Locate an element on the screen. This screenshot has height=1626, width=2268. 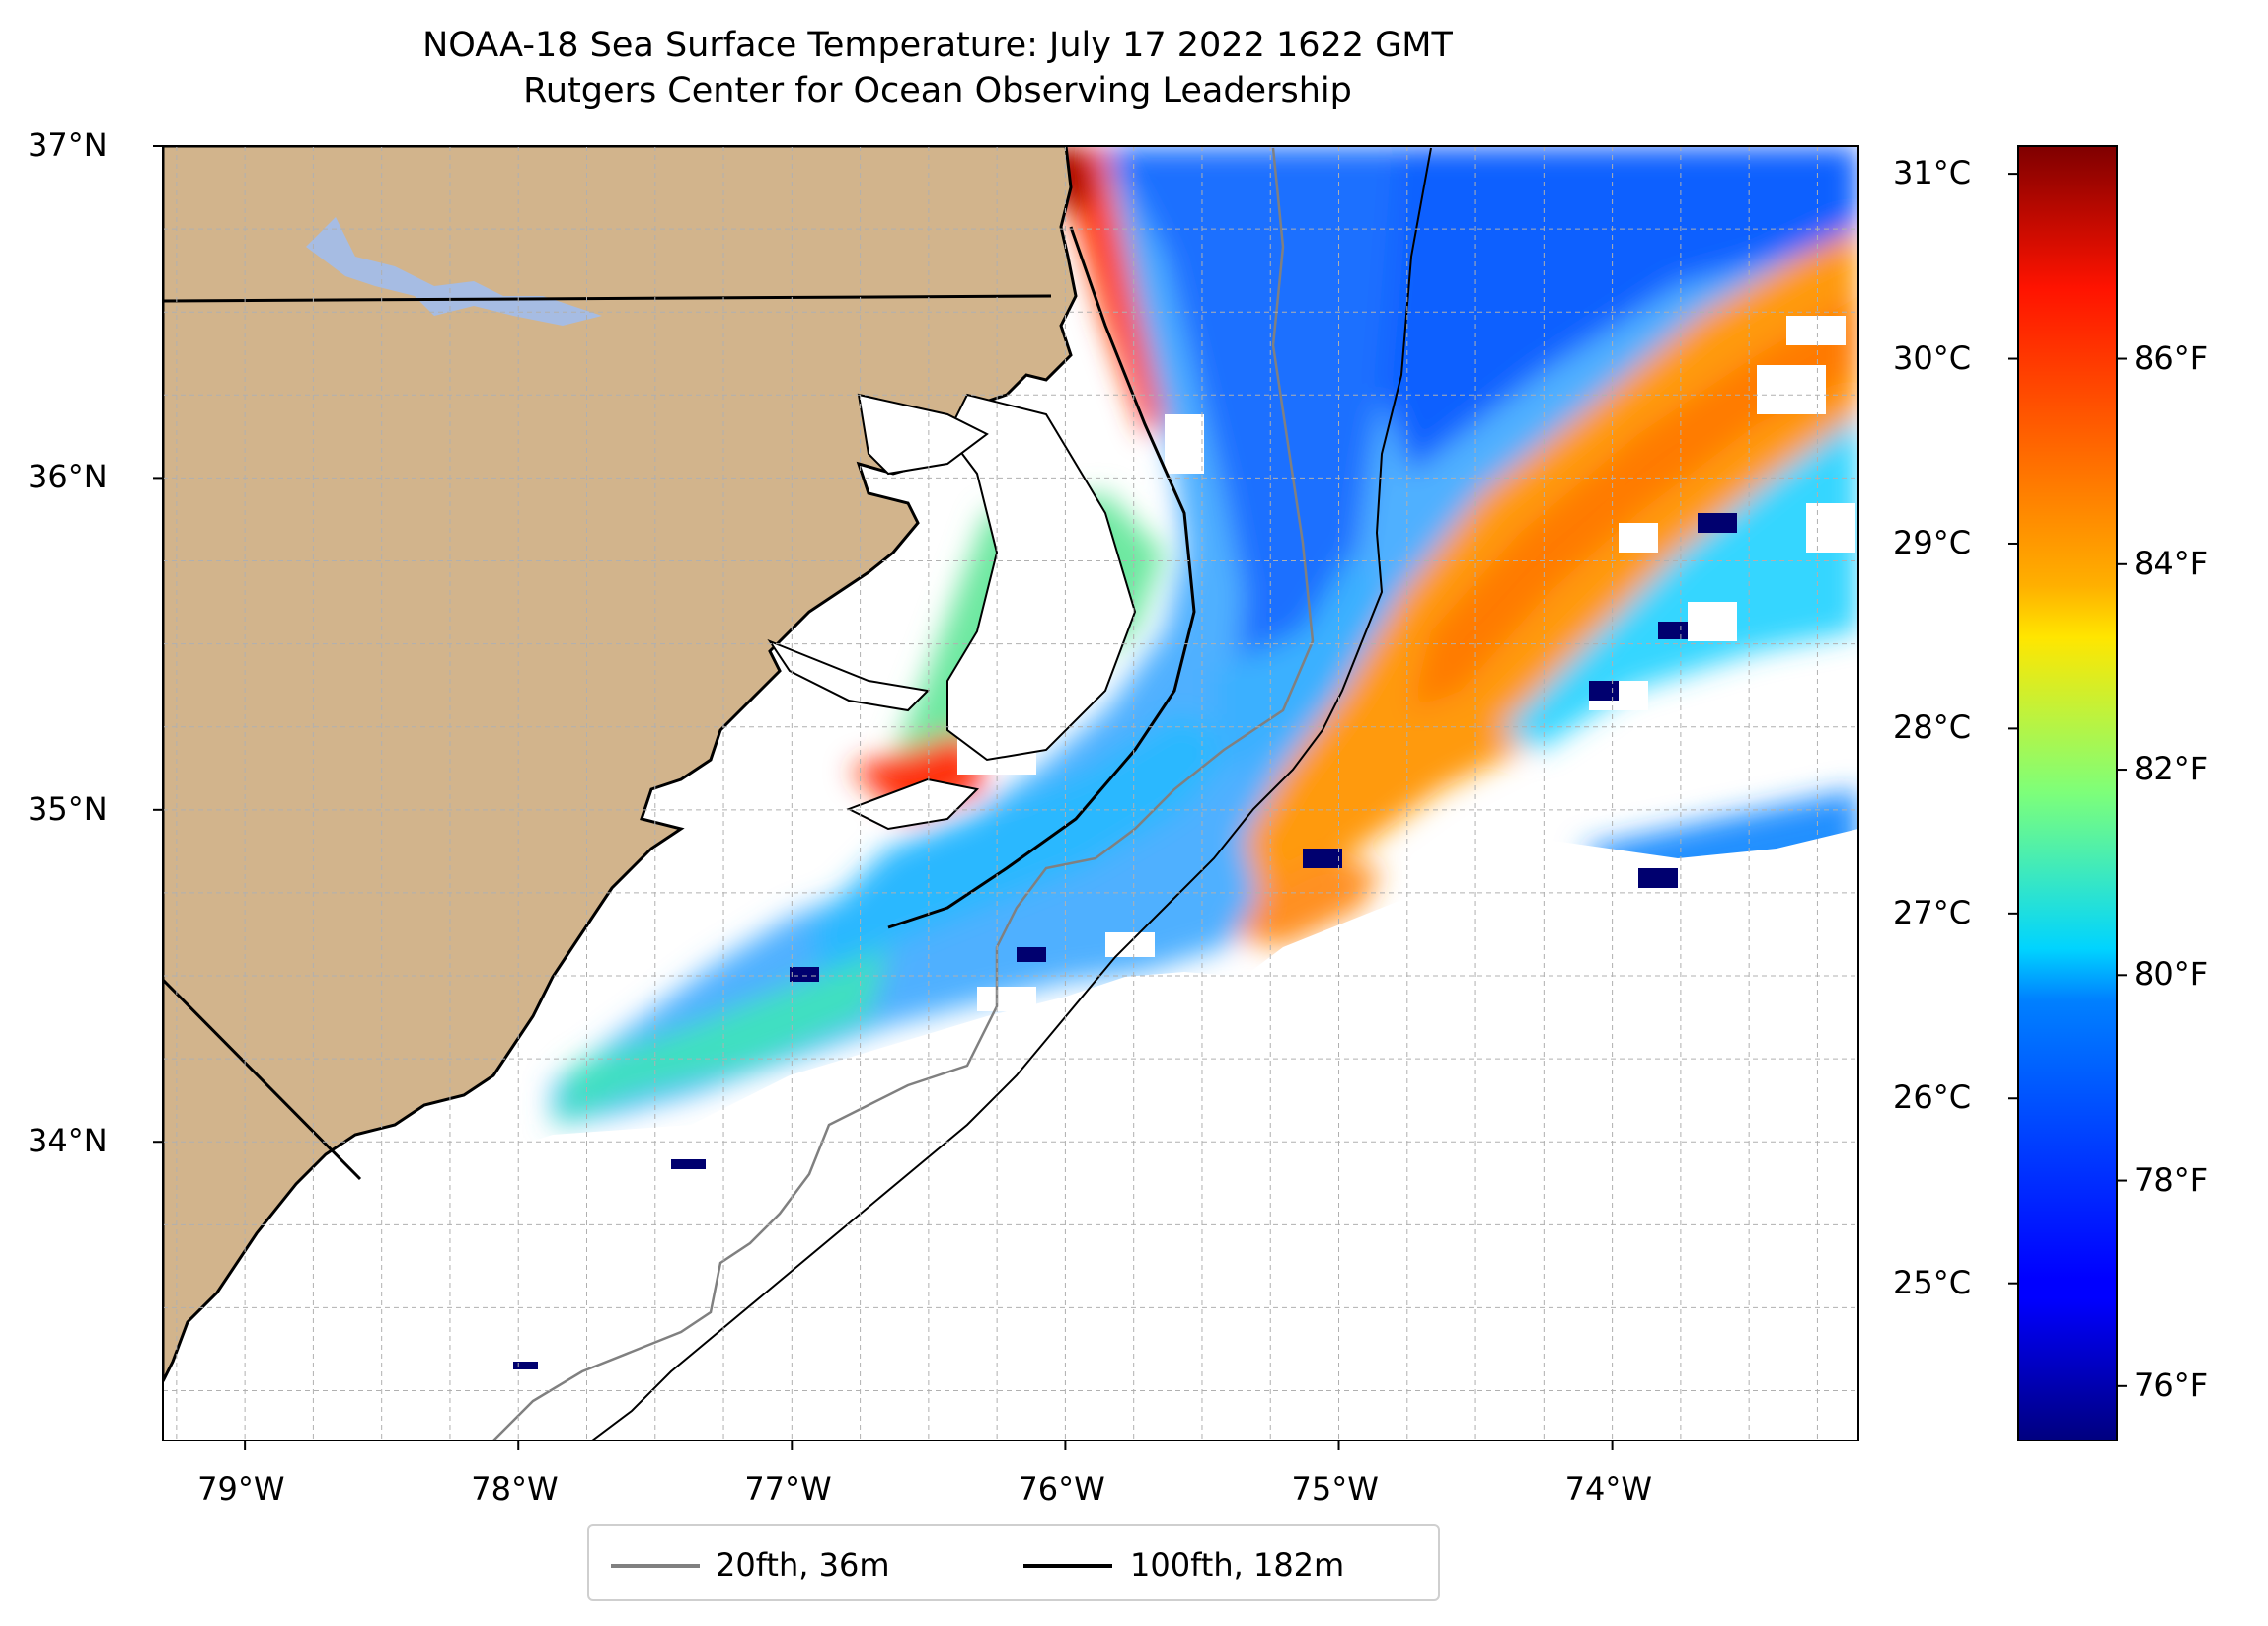
lon-tick-label: 78°W is located at coordinates (515, 1489).